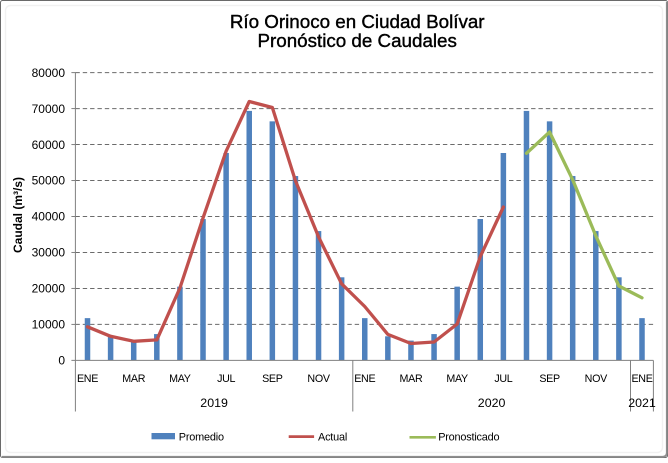  Describe the element at coordinates (49, 73) in the screenshot. I see `svg-text: 80000` at that location.